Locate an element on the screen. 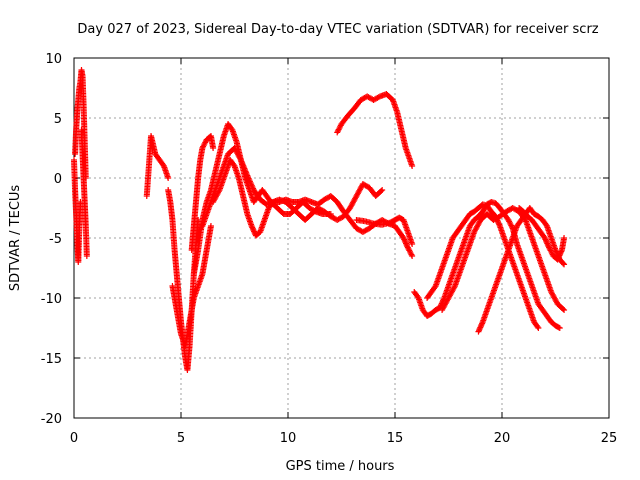 This screenshot has height=480, width=640. y-tick-label: 5 is located at coordinates (58, 119).